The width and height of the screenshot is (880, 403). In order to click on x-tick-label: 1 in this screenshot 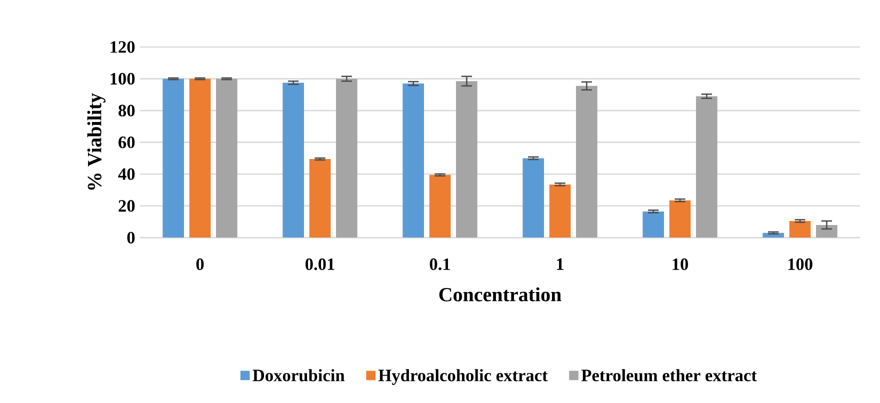, I will do `click(560, 264)`.